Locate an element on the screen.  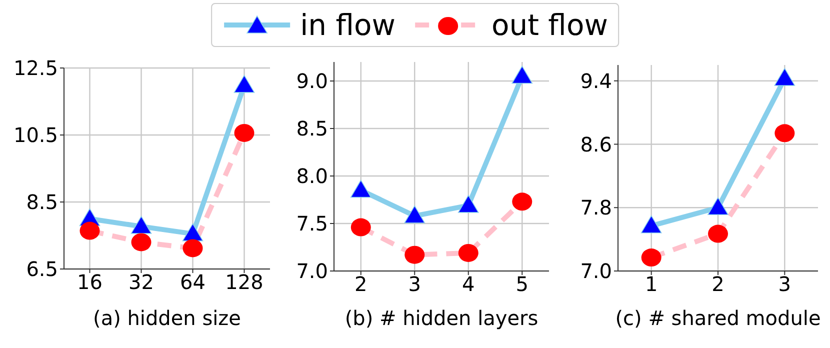
x-tick-label: 16 is located at coordinates (89, 282).